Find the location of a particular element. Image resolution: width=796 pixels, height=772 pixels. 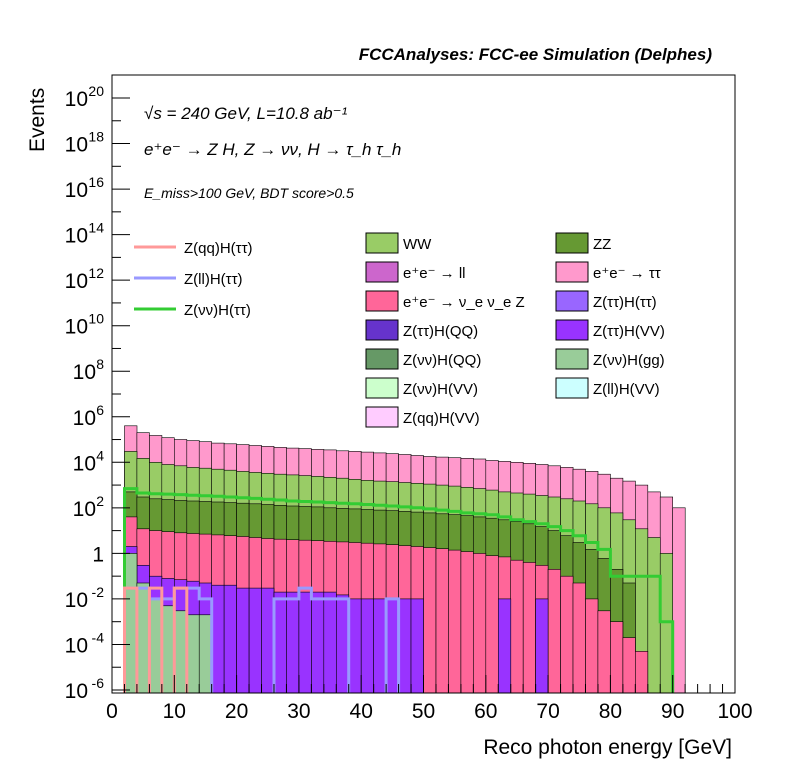

svg-text: Z(qq)H(ττ) is located at coordinates (218, 248).